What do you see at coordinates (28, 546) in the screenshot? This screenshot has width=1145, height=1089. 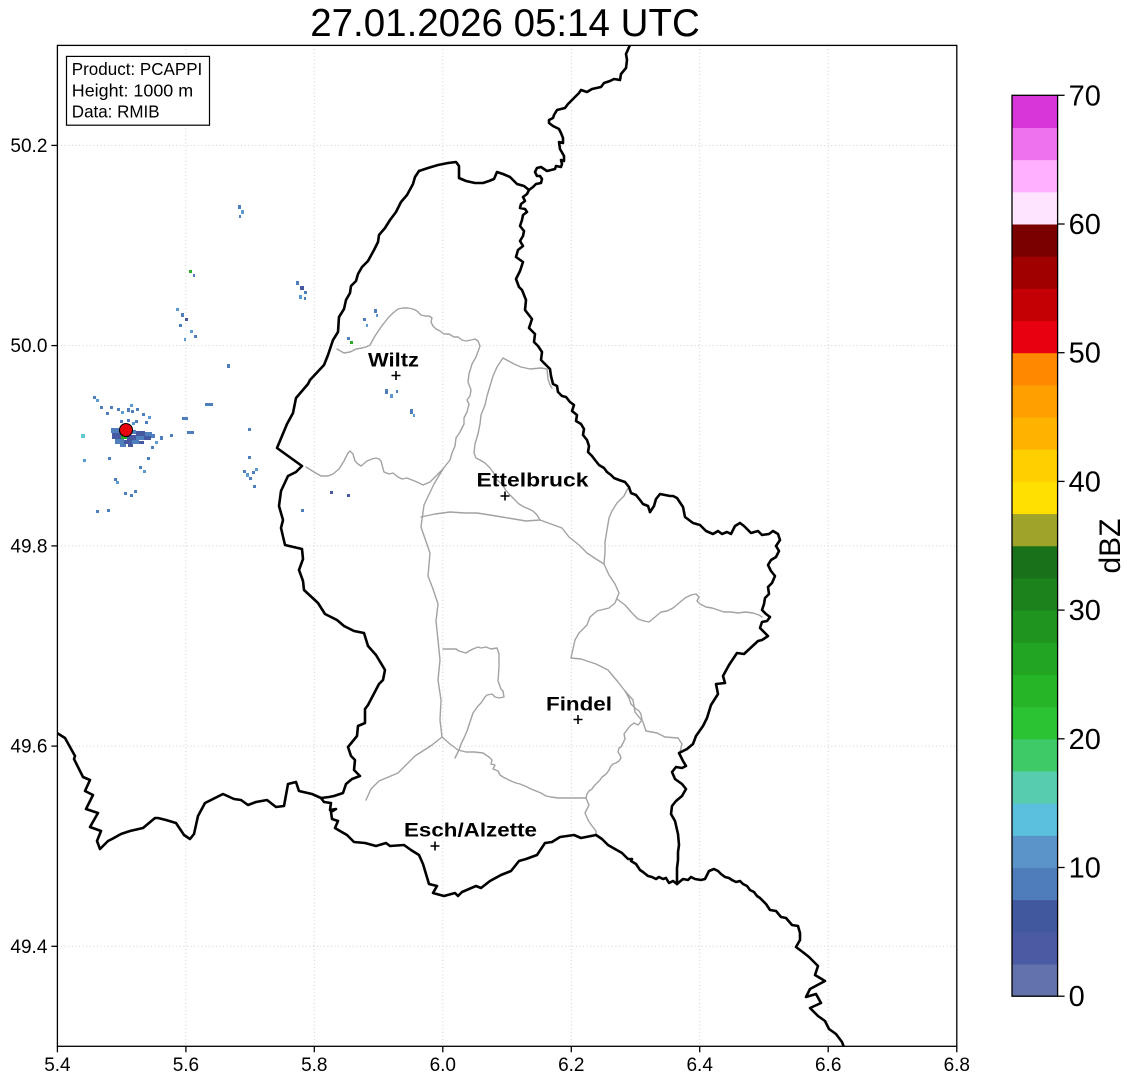 I see `svg-text: 49.8` at bounding box center [28, 546].